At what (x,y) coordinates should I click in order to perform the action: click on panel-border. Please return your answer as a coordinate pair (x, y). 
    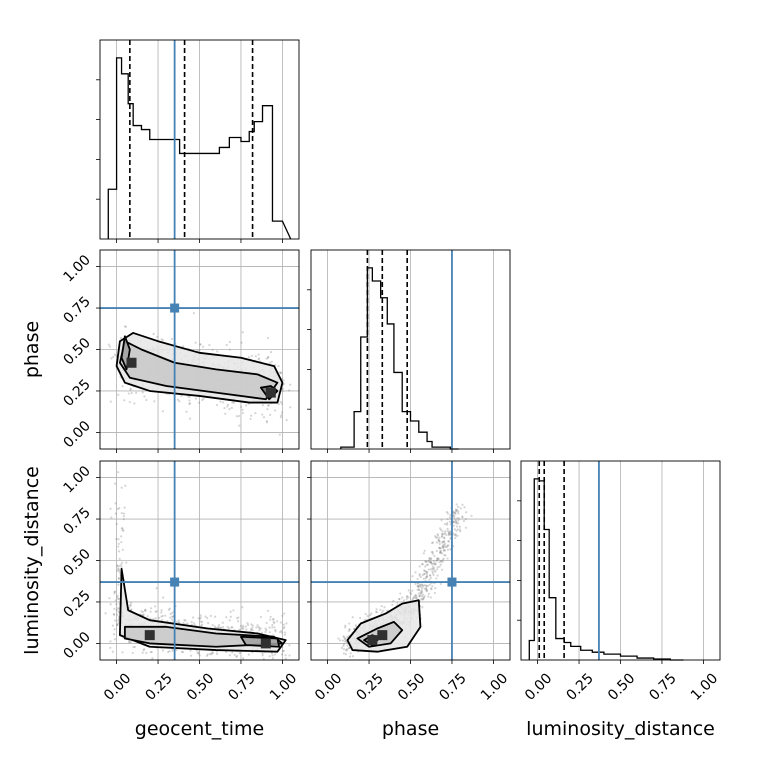
    Looking at the image, I should click on (410, 560).